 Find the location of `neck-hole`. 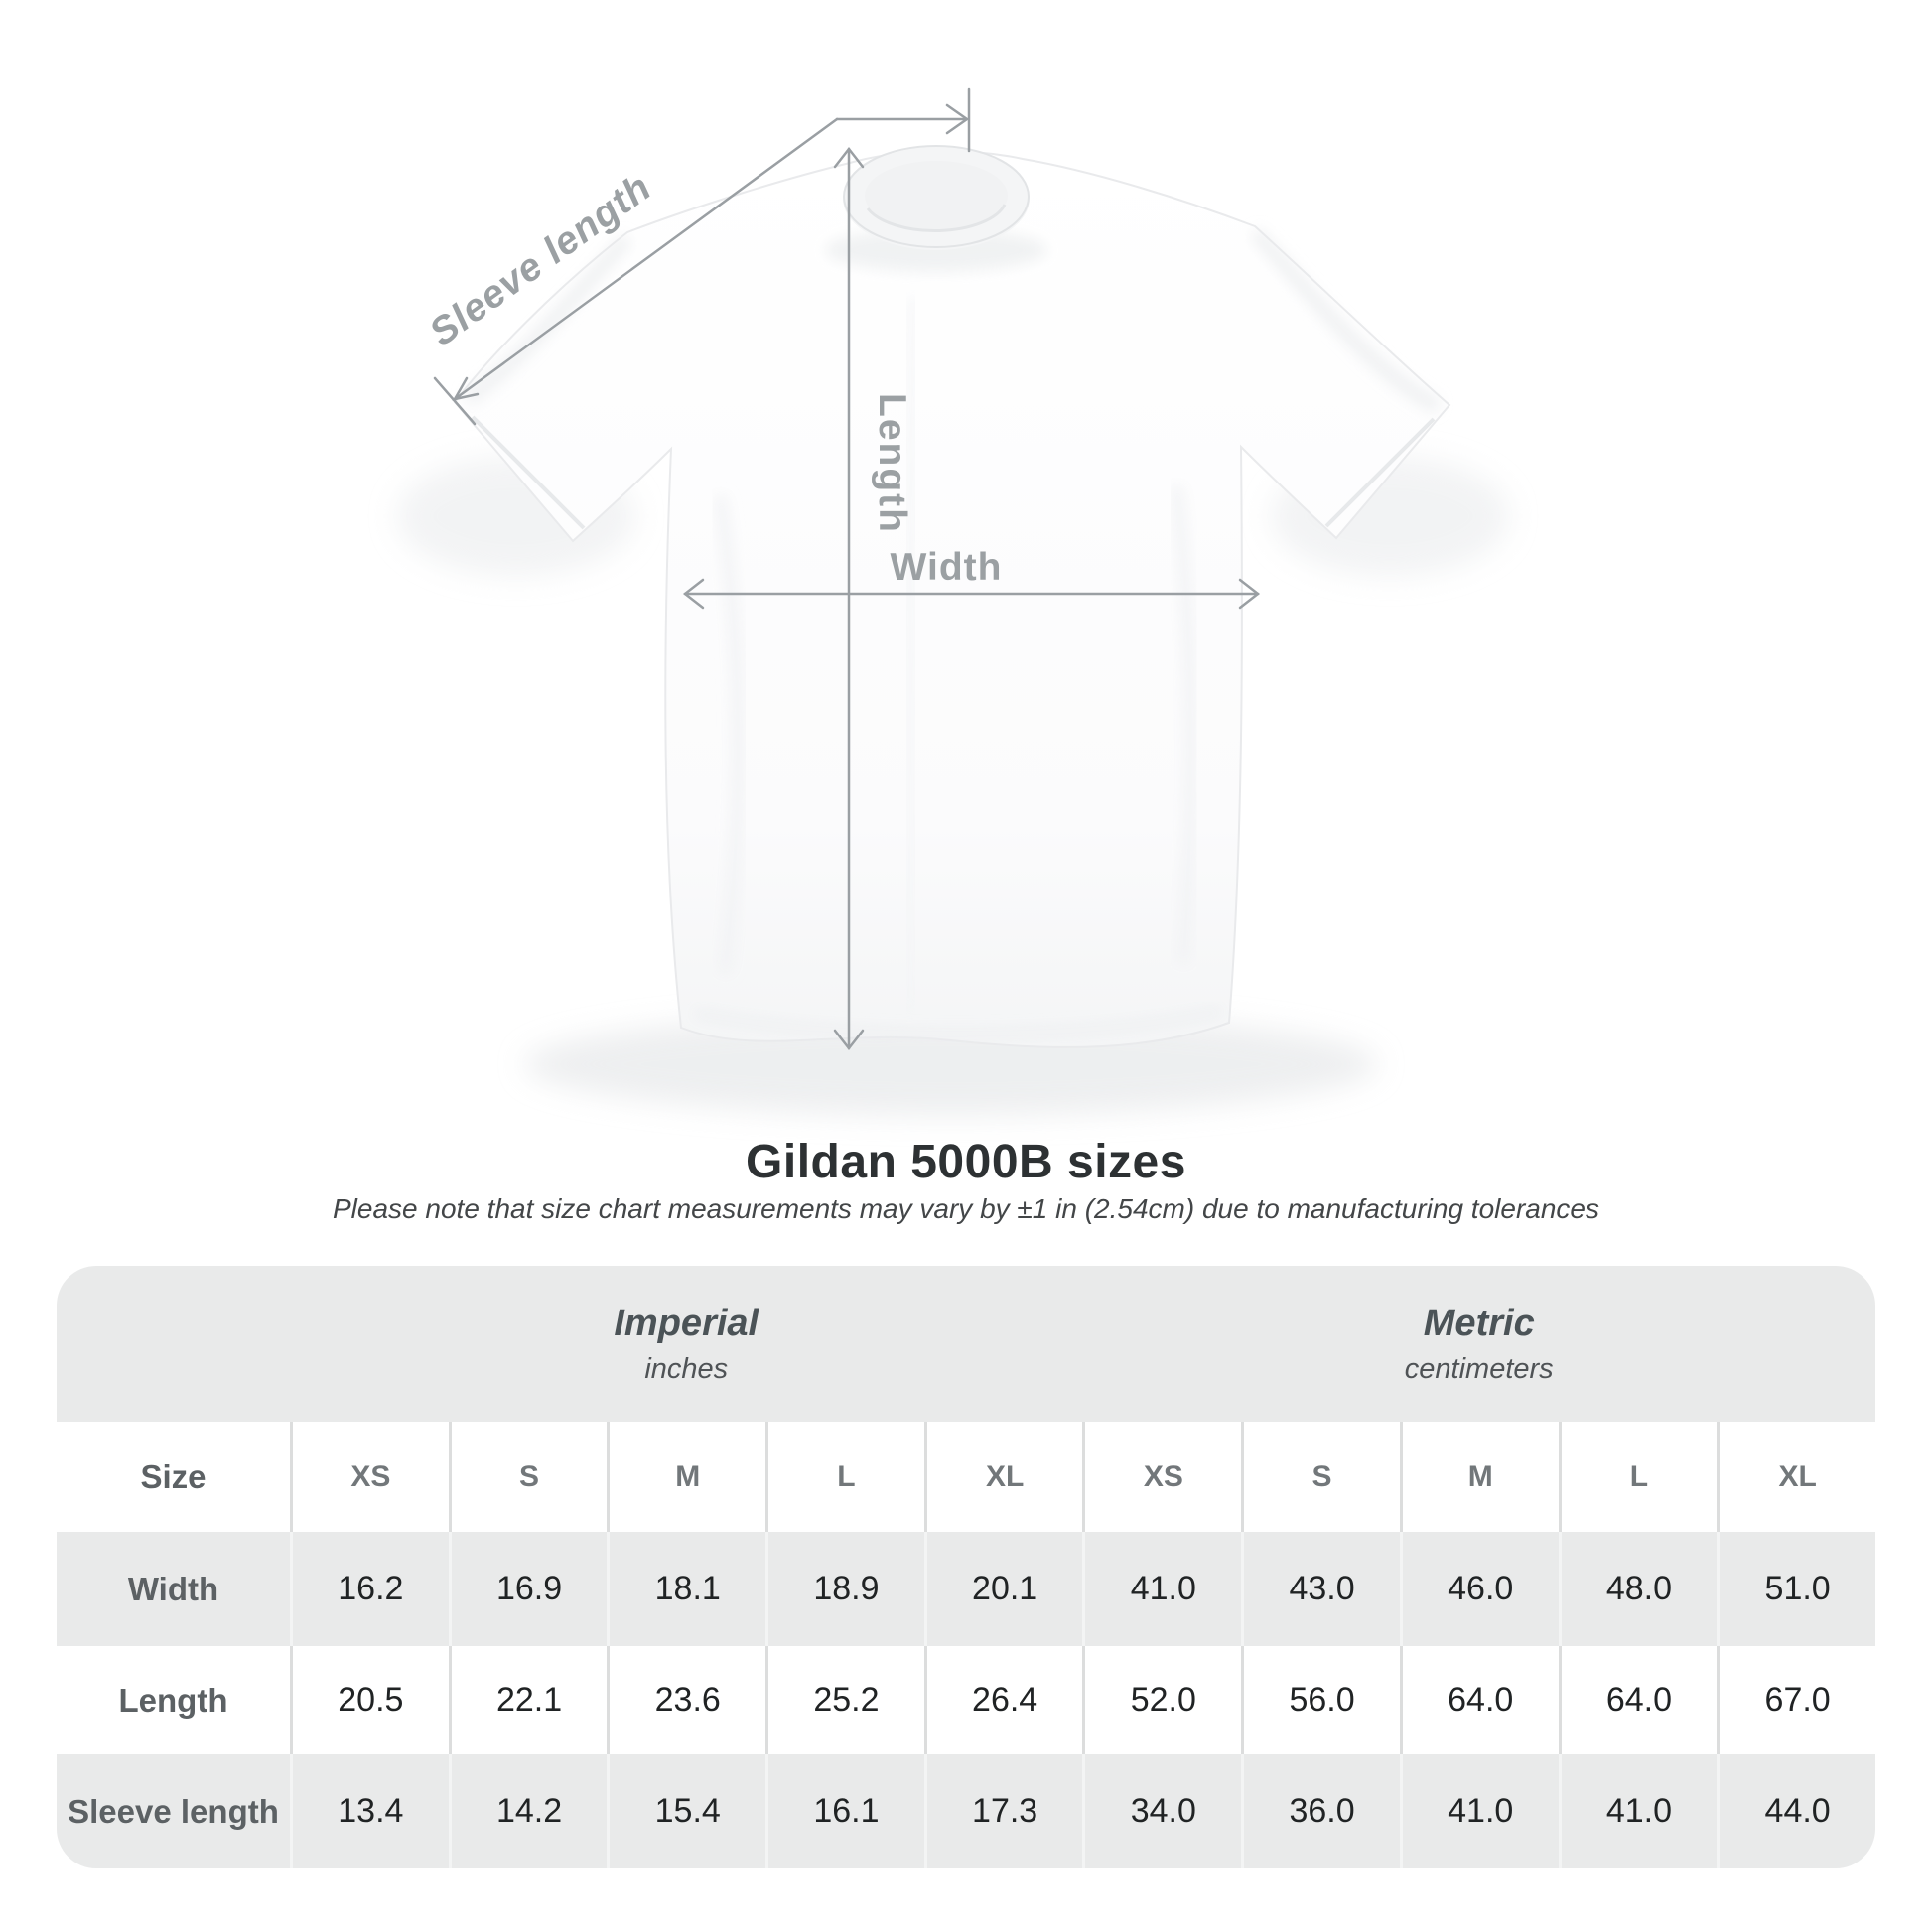

neck-hole is located at coordinates (937, 196).